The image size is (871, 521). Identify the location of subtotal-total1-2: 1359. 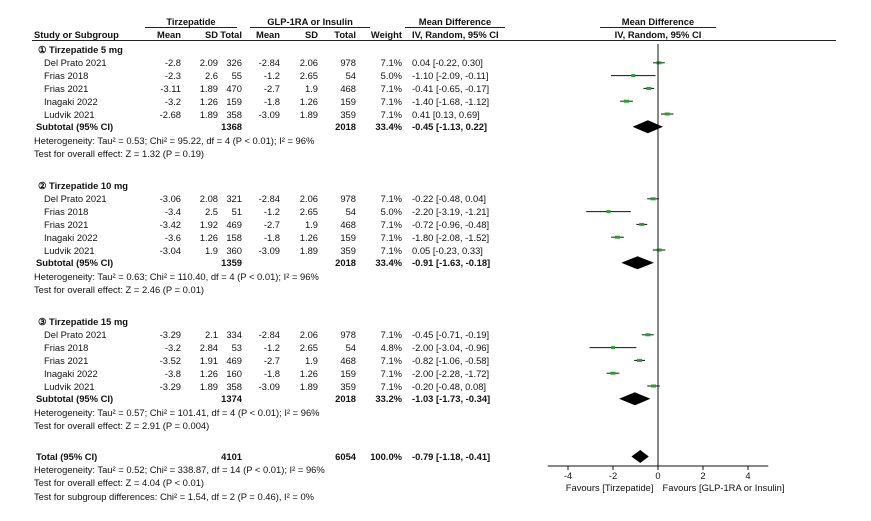
(231, 263).